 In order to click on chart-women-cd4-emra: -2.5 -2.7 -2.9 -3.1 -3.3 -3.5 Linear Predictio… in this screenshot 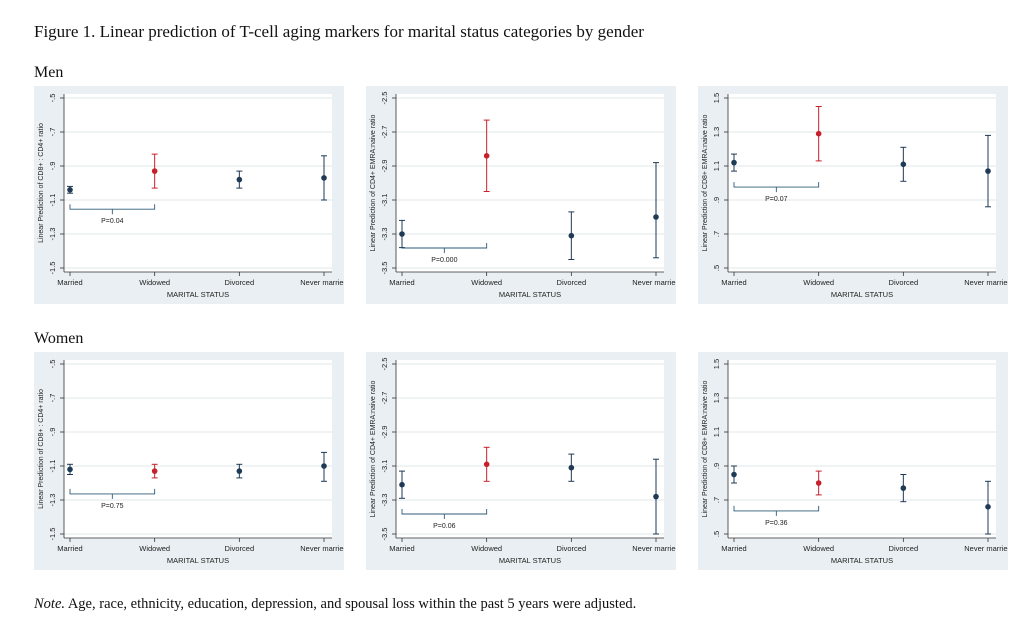, I will do `click(523, 461)`.